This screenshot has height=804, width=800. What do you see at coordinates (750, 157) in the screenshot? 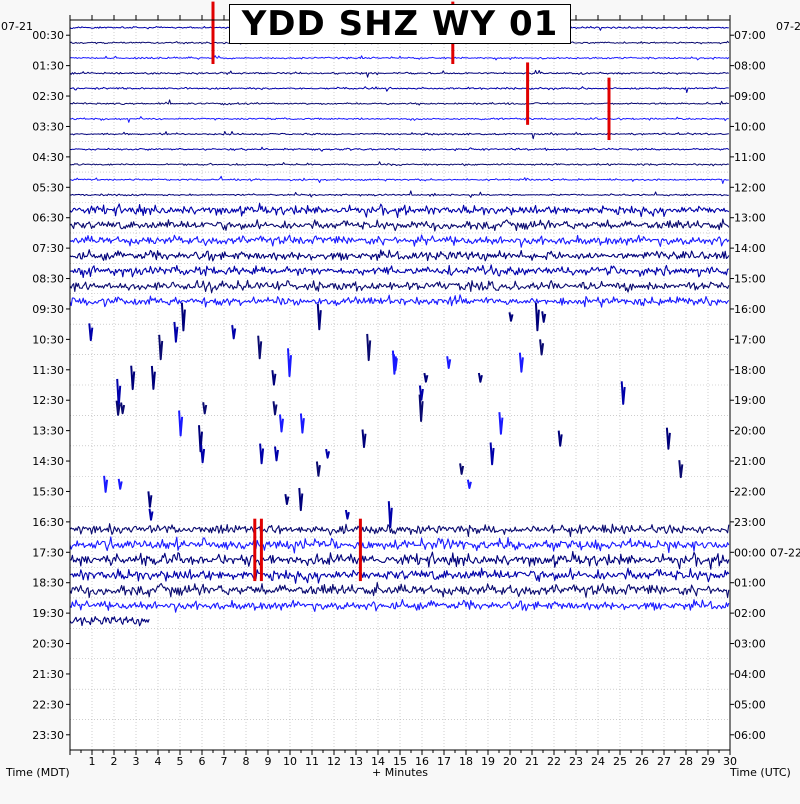
I see `right-tick-label: 11:00` at bounding box center [750, 157].